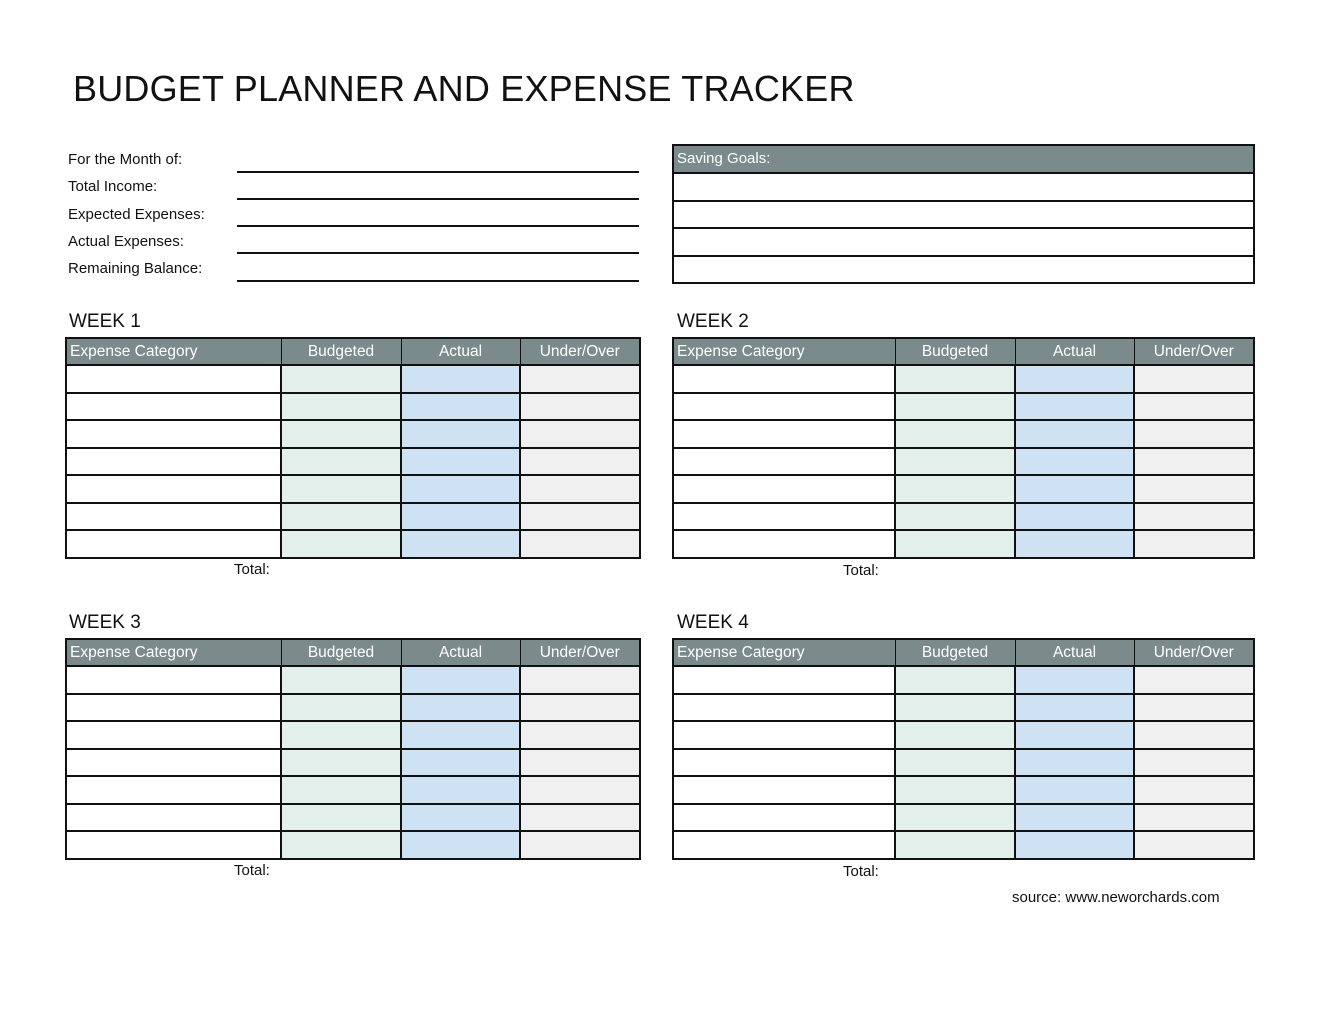  What do you see at coordinates (438, 253) in the screenshot?
I see `actual-expenses-field` at bounding box center [438, 253].